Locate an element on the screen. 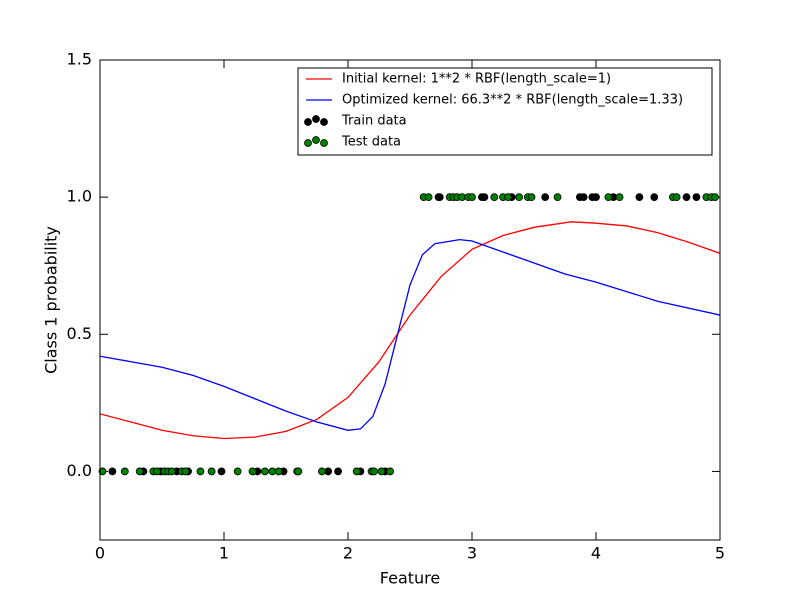  x-tick-label: 4 is located at coordinates (596, 553).